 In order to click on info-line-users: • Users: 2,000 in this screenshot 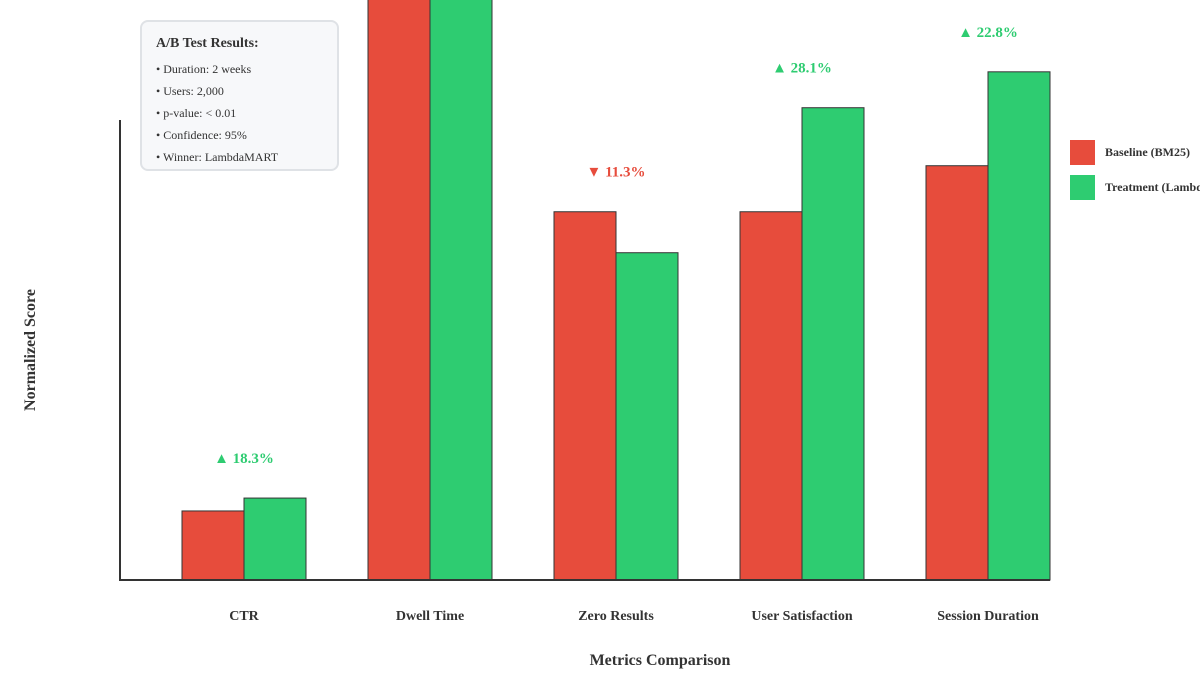, I will do `click(190, 91)`.